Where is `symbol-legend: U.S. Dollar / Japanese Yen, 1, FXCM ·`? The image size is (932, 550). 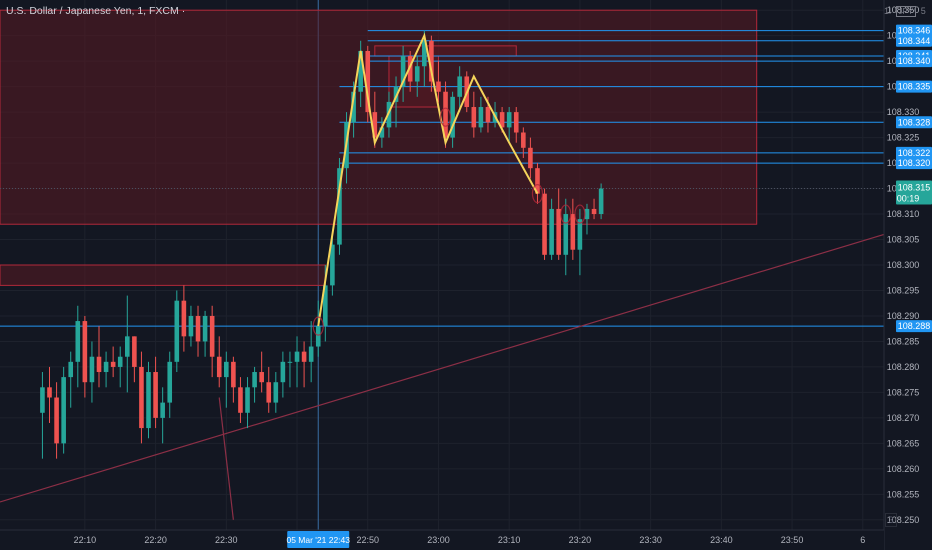
symbol-legend: U.S. Dollar / Japanese Yen, 1, FXCM · is located at coordinates (95, 11).